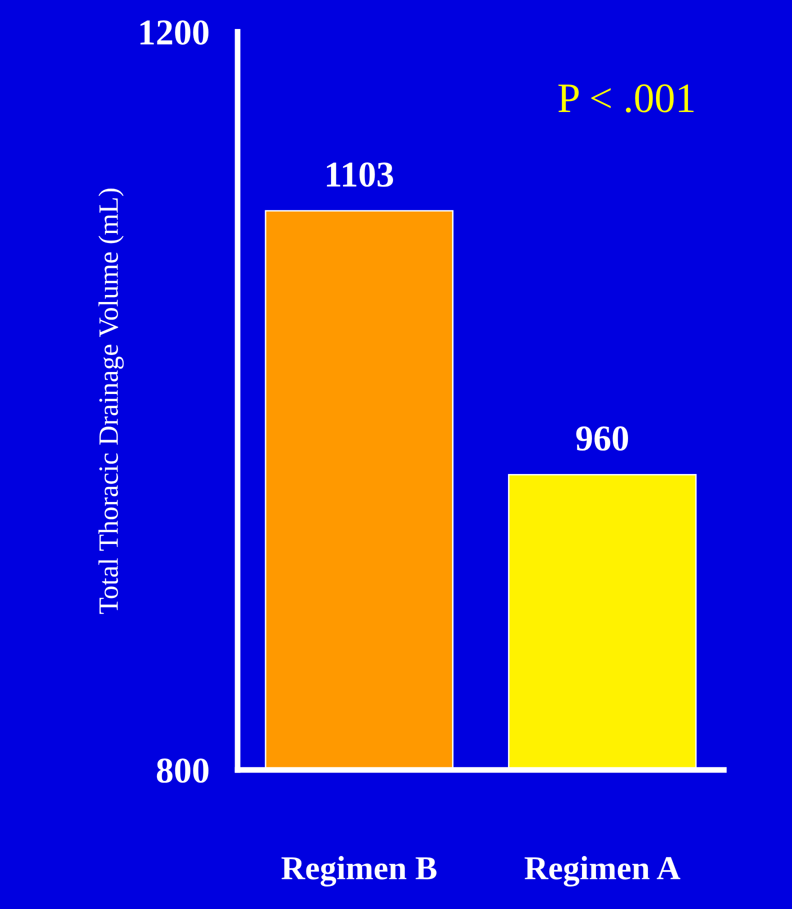  Describe the element at coordinates (174, 32) in the screenshot. I see `y-tick-label: 1200` at that location.